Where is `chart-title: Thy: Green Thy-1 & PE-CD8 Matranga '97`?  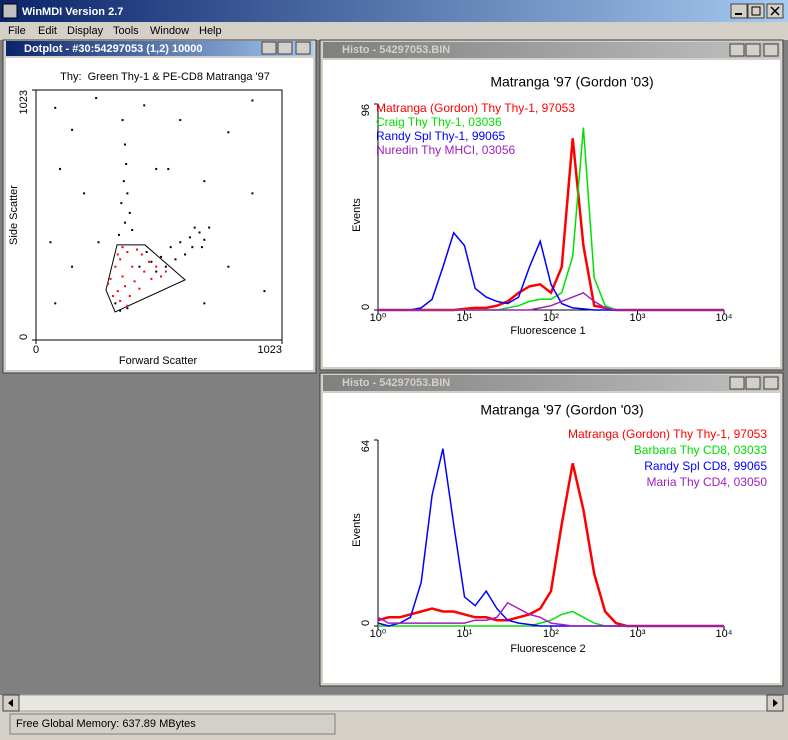
chart-title: Thy: Green Thy-1 & PE-CD8 Matranga '97 is located at coordinates (165, 77).